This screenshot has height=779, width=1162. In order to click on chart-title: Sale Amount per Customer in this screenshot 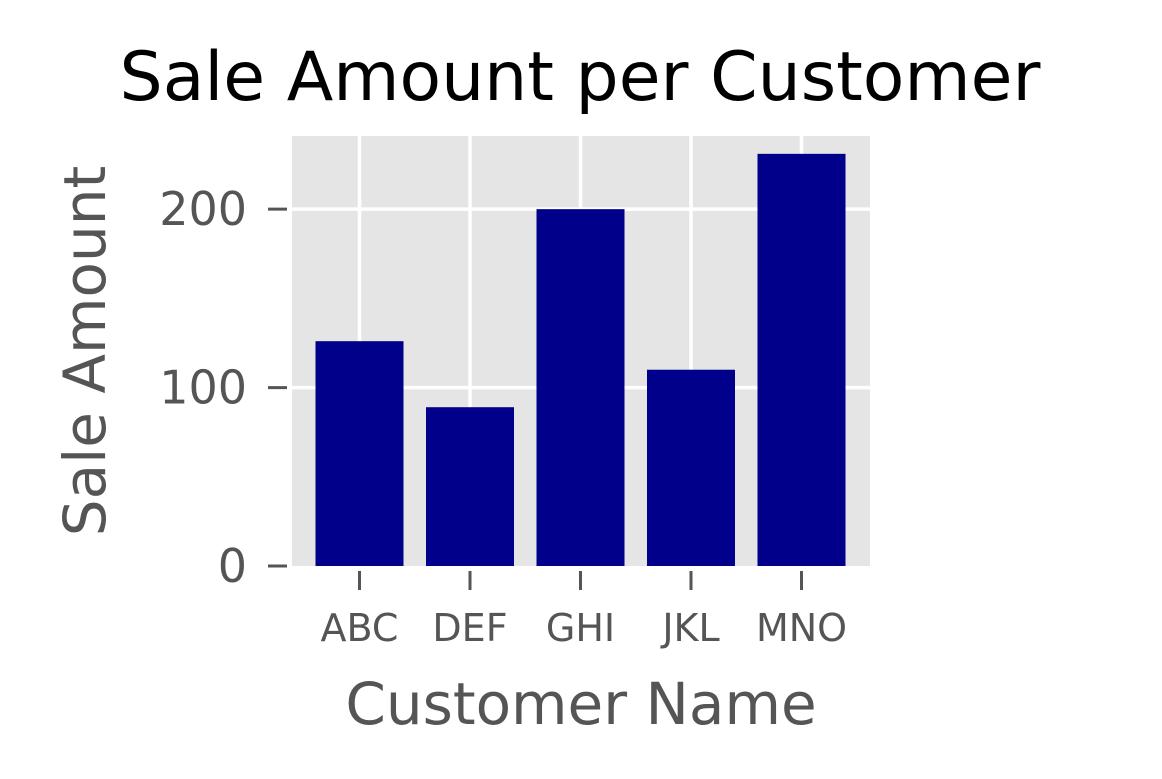, I will do `click(580, 77)`.